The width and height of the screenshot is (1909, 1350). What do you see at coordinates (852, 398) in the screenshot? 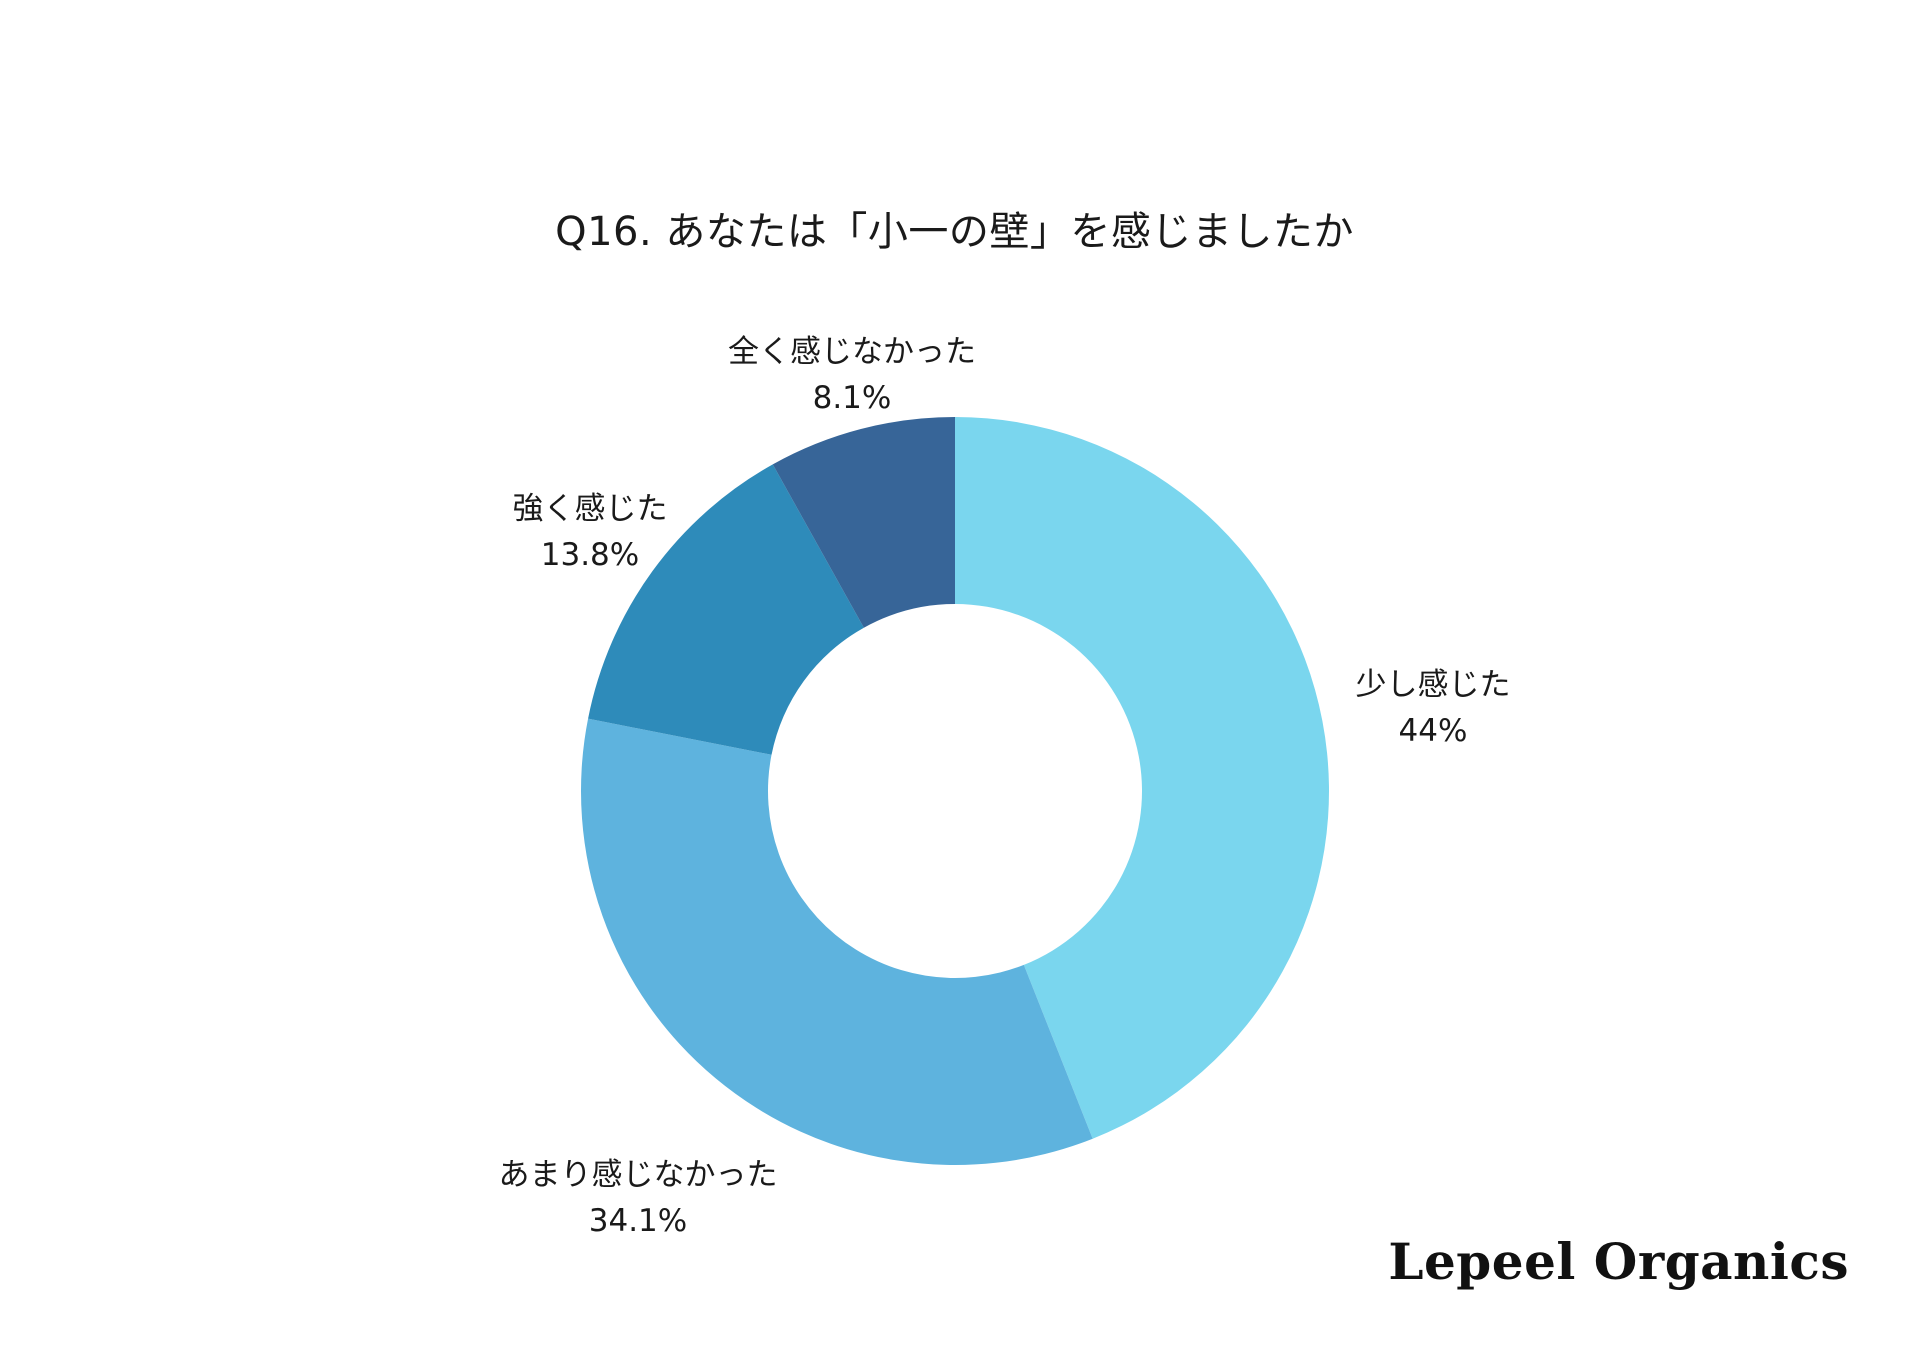
I see `slice-label-percent: 8.1%` at bounding box center [852, 398].